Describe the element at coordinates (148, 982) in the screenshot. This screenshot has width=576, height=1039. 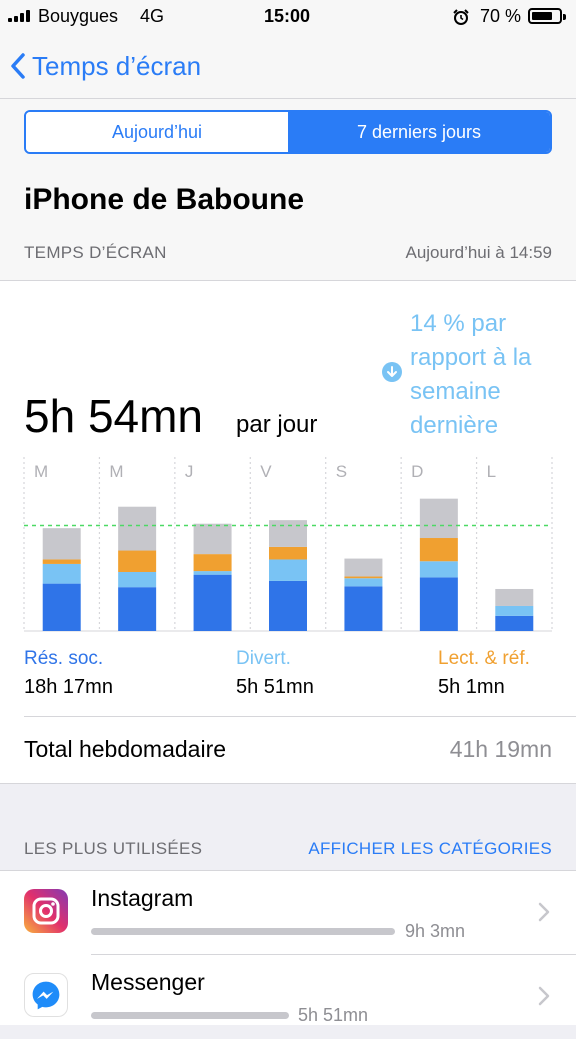
I see `app-name: Messenger` at that location.